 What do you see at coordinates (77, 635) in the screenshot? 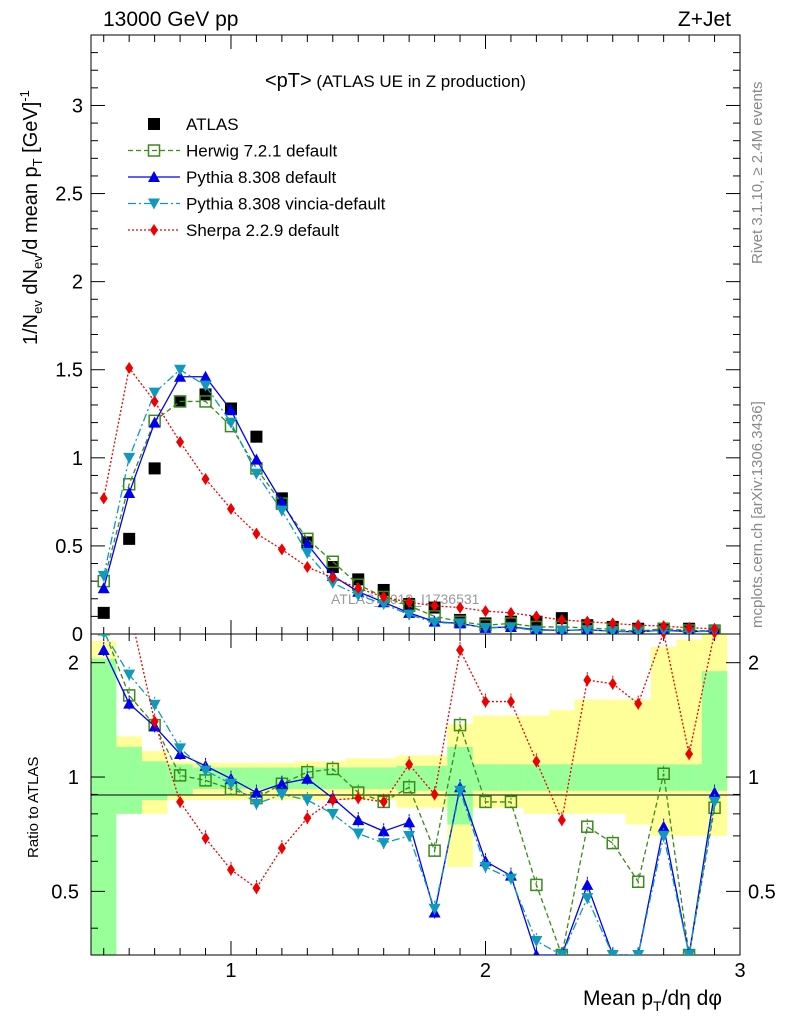
I see `main-y-tick-label: 0` at bounding box center [77, 635].